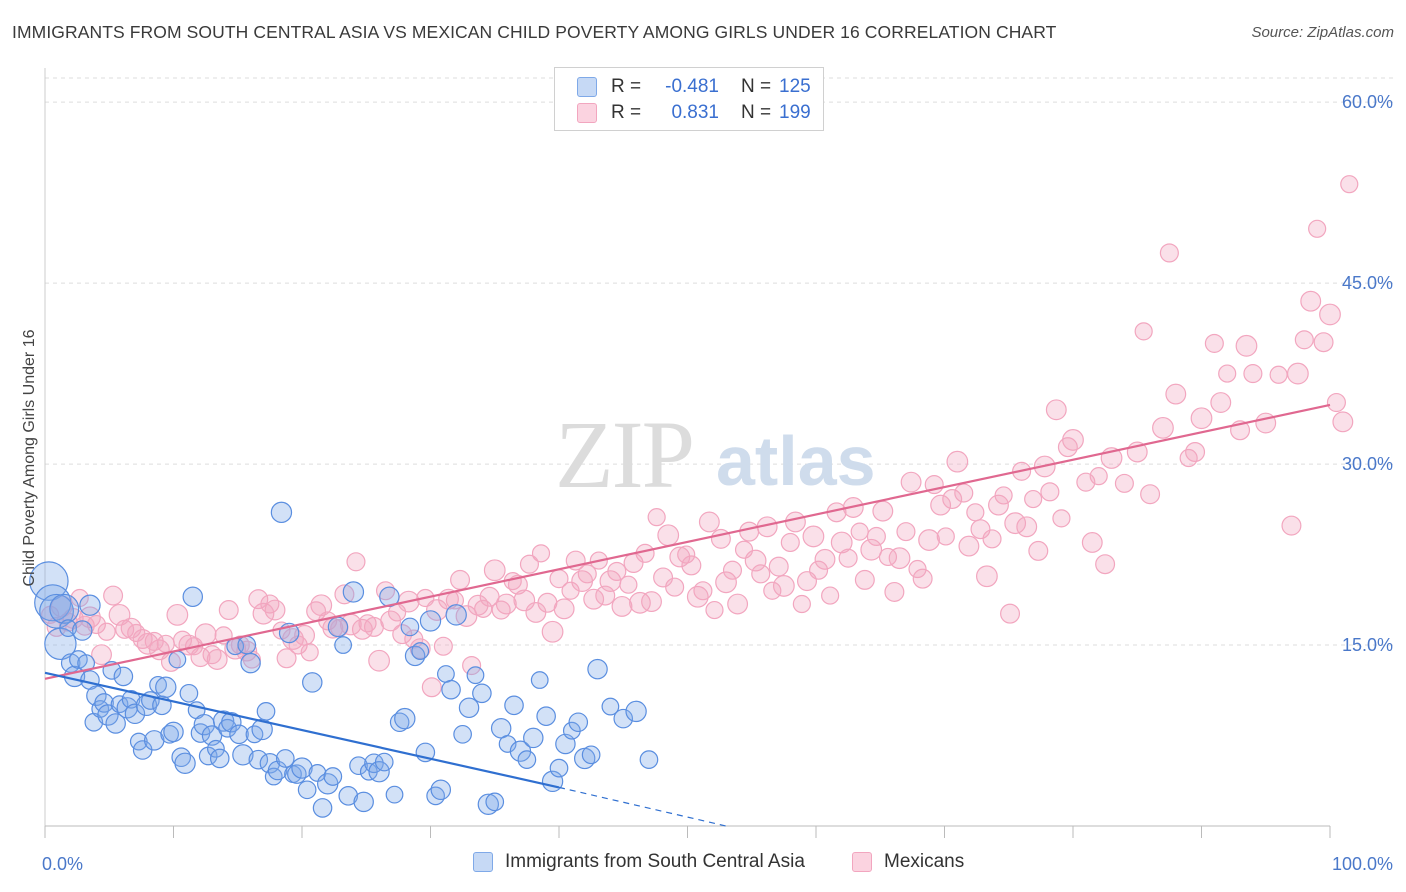 This screenshot has height=892, width=1406. Describe the element at coordinates (655, 861) in the screenshot. I see `legend-label-immigrants: Immigrants from South Central Asia` at that location.